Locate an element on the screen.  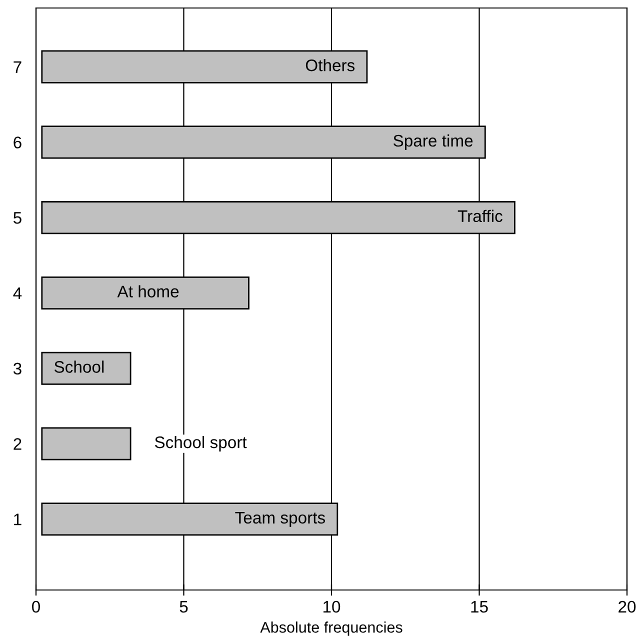
annotation: Traffic is located at coordinates (480, 216).